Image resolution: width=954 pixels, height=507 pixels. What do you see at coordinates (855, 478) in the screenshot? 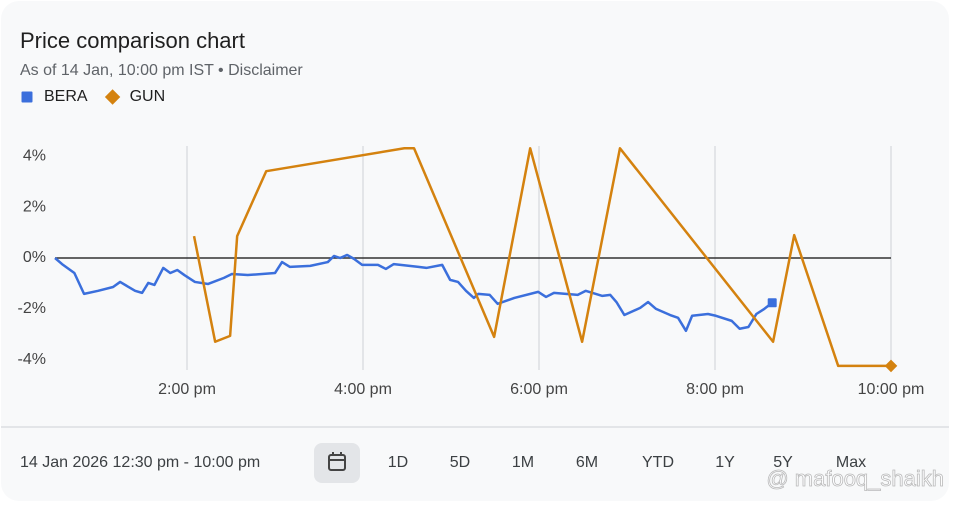
I see `watermark: @ mafooq_shaikh` at bounding box center [855, 478].